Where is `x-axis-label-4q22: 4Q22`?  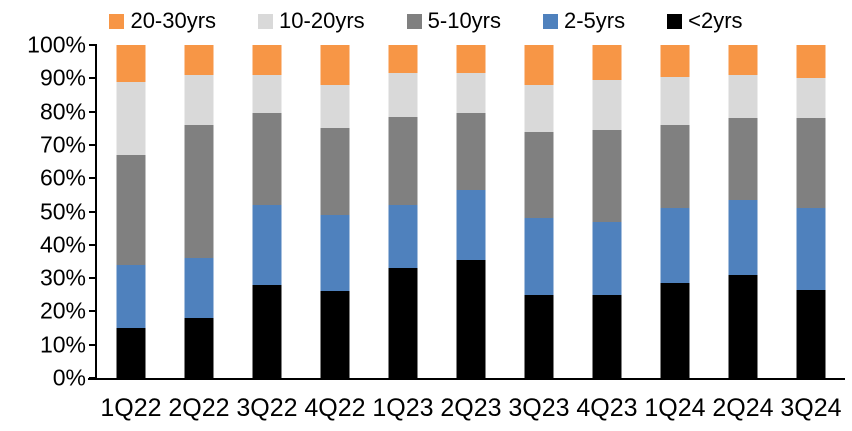
x-axis-label-4q22: 4Q22 is located at coordinates (335, 408).